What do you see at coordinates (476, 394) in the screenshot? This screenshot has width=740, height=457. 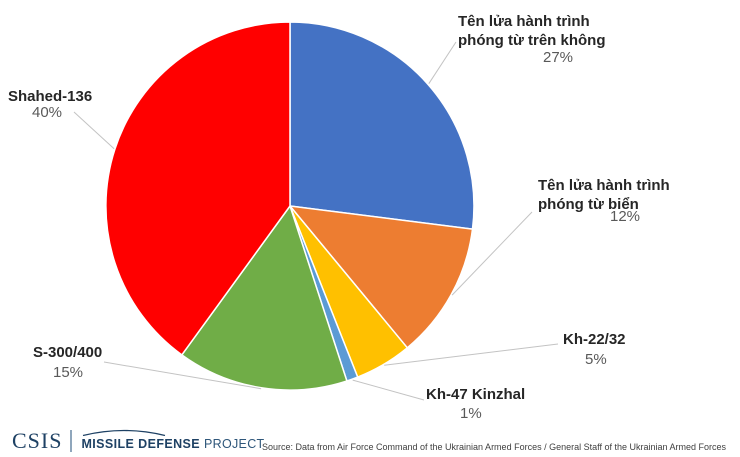 I see `label-kh-47-kinzhal: Kh-47 Kinzhal` at bounding box center [476, 394].